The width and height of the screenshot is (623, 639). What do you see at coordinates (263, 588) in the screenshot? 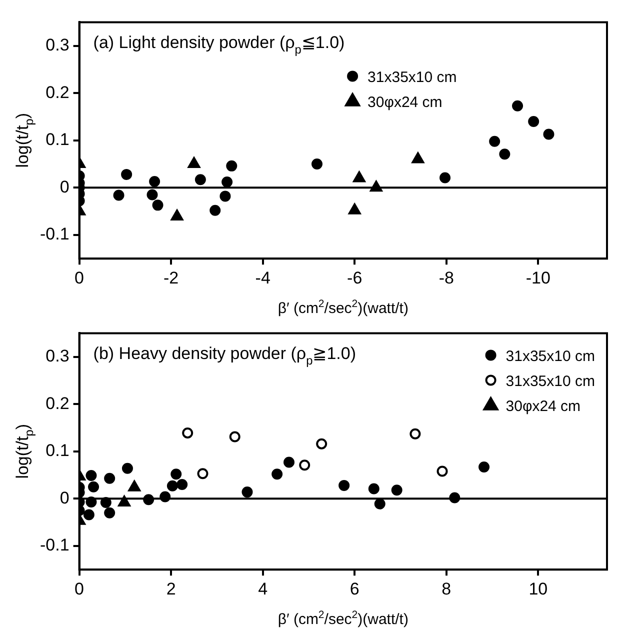
I see `x-tick-label: 4` at bounding box center [263, 588].